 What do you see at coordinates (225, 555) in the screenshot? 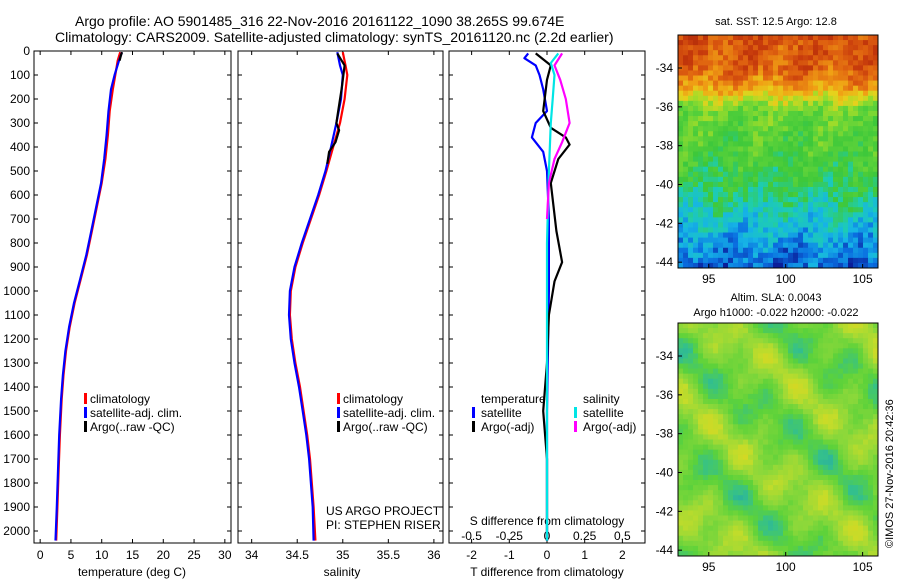
I see `x-tick-label: 30` at bounding box center [225, 555].